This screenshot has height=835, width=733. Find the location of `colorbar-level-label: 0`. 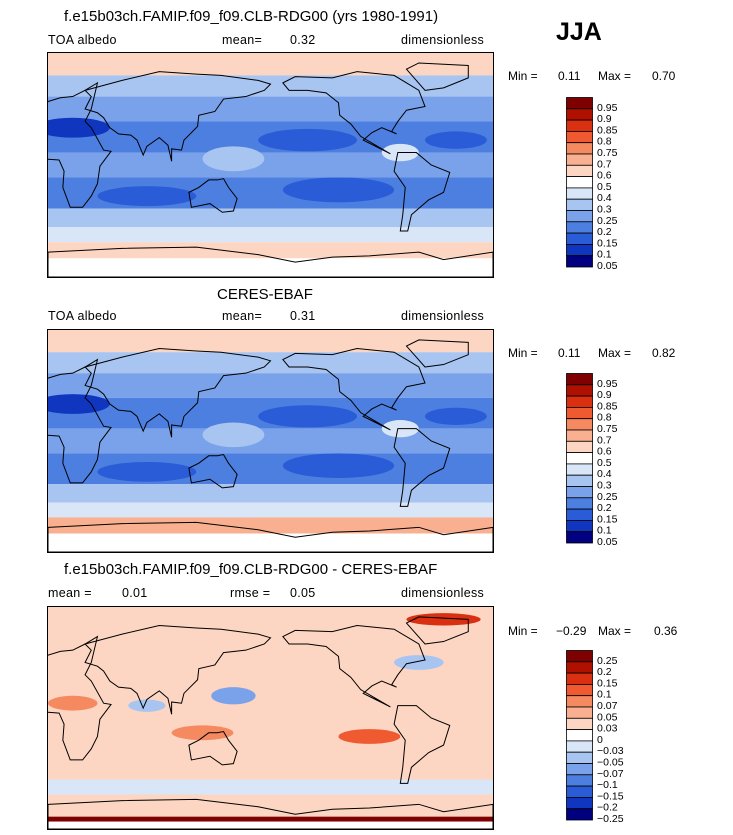

colorbar-level-label: 0 is located at coordinates (600, 740).